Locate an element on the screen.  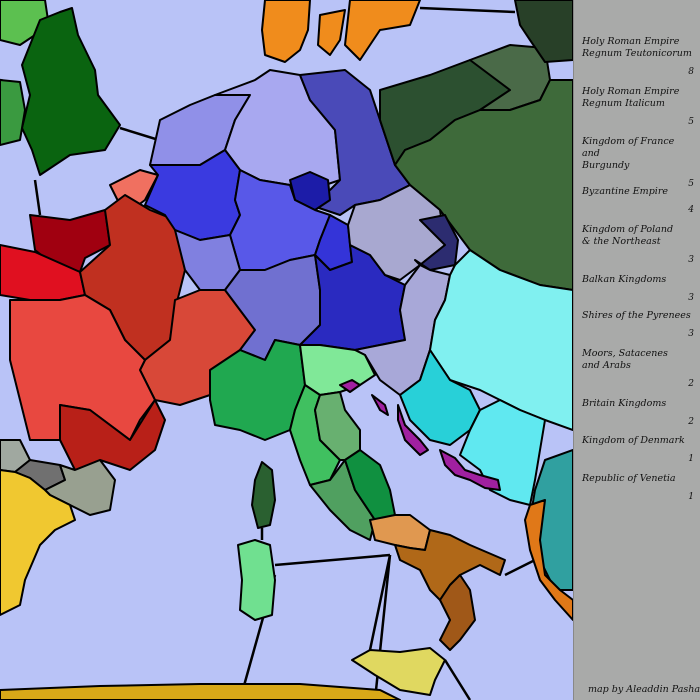
territory-denmark-islands is located at coordinates (331, 32).